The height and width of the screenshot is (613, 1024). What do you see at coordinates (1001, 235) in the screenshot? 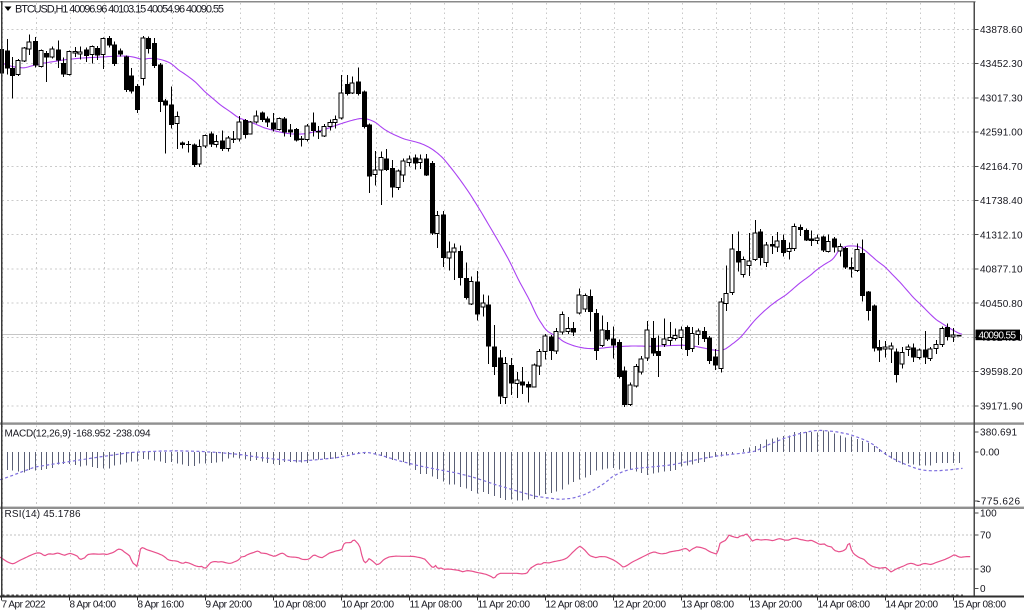
I see `svg-text: 41312.10` at bounding box center [1001, 235].